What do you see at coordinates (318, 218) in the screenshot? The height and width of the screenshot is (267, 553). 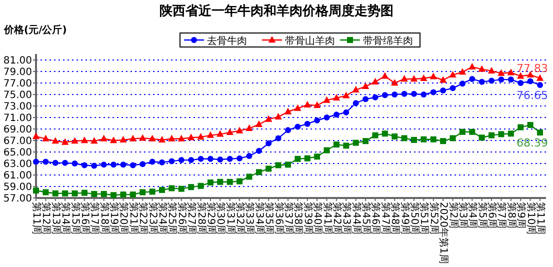 I see `x-tick-label: 第40周` at bounding box center [318, 218].